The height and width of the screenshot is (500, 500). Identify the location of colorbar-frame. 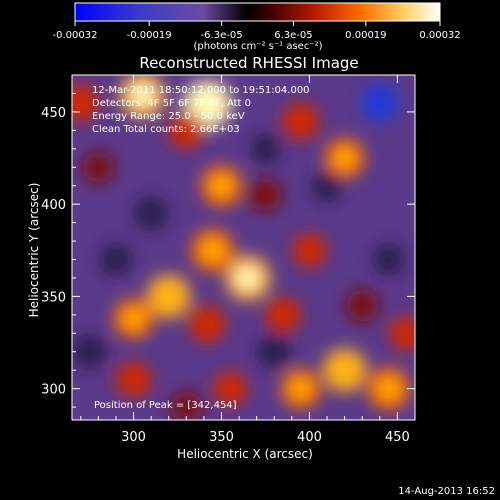
(257, 12).